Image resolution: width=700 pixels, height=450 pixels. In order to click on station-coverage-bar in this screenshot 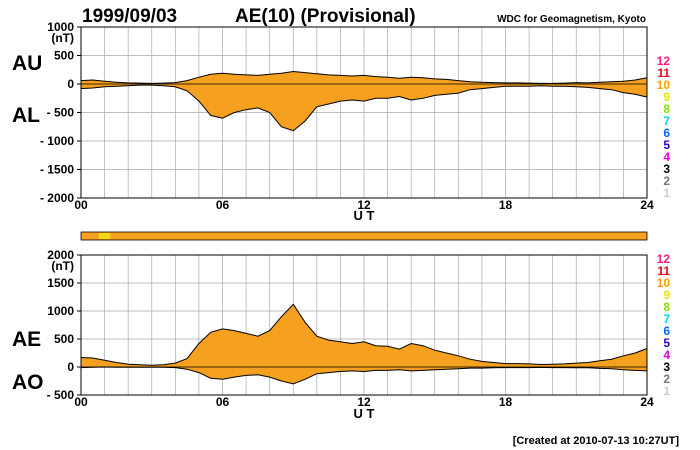, I will do `click(364, 236)`.